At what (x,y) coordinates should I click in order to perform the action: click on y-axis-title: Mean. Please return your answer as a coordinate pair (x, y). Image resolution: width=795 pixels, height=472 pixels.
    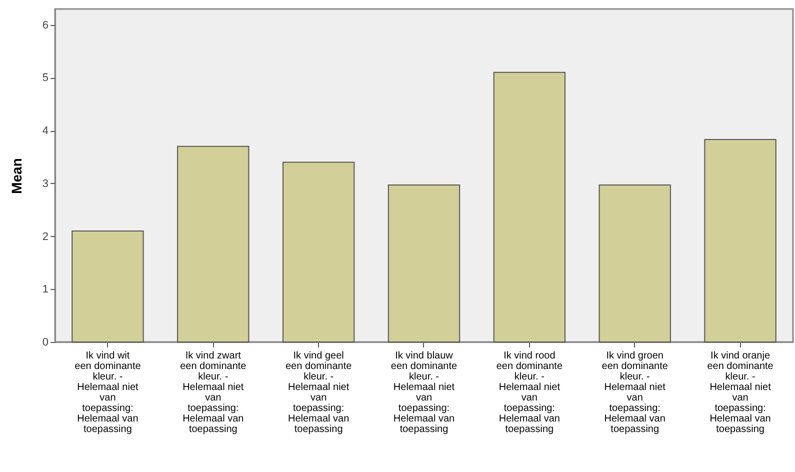
    Looking at the image, I should click on (16, 176).